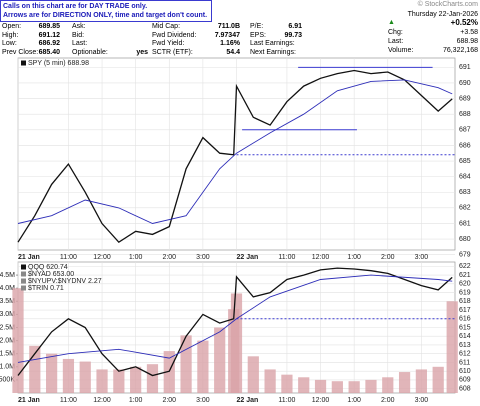 Image resolution: width=480 pixels, height=406 pixels. What do you see at coordinates (401, 50) in the screenshot?
I see `volume-label: Volume:` at bounding box center [401, 50].